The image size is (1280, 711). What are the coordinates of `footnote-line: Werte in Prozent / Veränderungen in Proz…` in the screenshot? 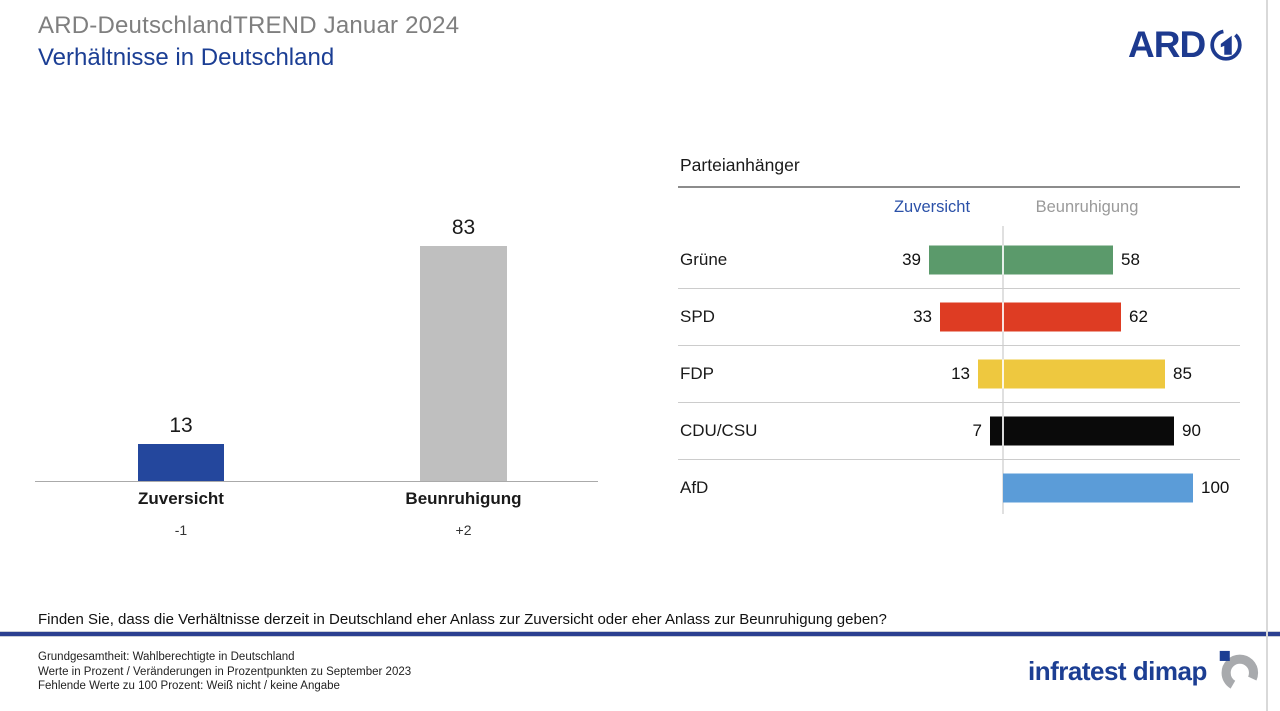 It's located at (225, 671).